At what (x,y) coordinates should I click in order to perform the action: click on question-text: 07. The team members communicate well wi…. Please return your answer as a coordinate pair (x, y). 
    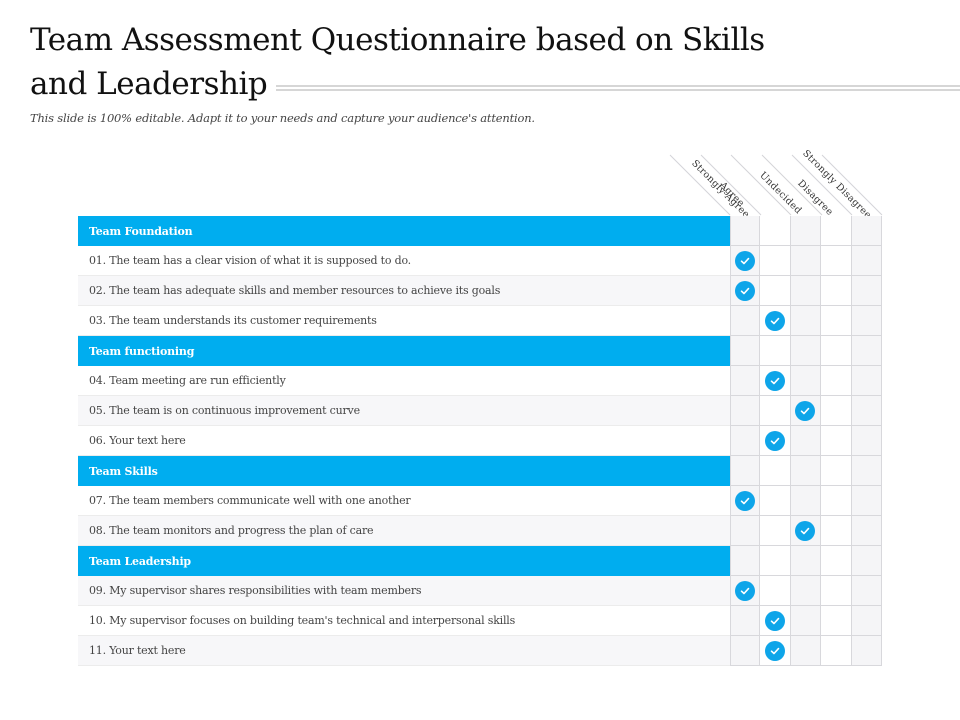
    Looking at the image, I should click on (404, 501).